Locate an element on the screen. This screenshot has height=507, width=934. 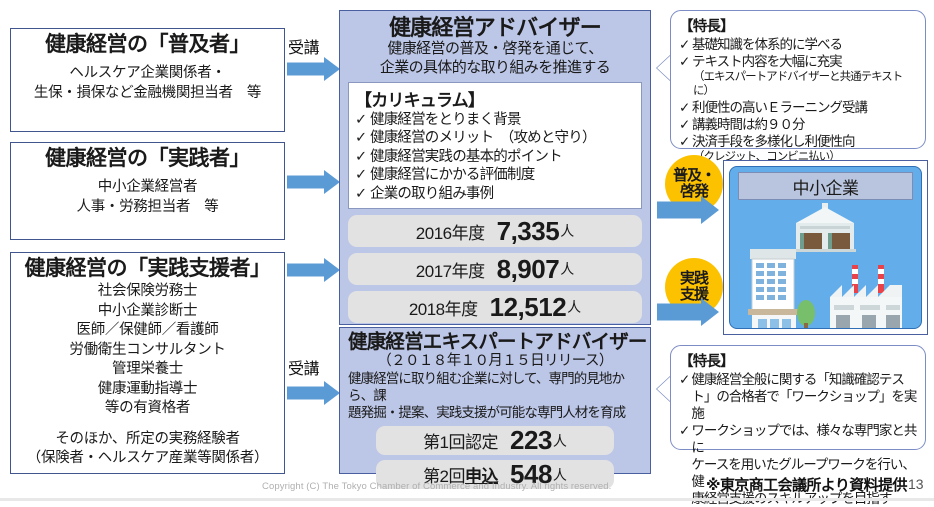
advisor-panel-subtitle: 健康経営の普及・啓発を通じて、 企業の具体的な取り組みを推進する is located at coordinates (495, 58).